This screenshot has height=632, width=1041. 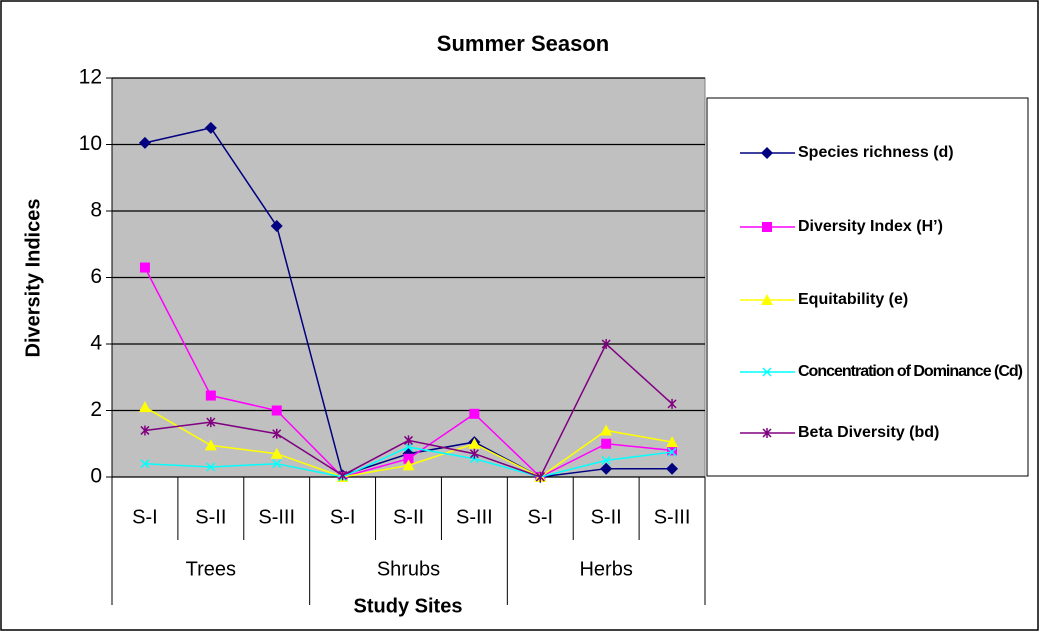 What do you see at coordinates (90, 77) in the screenshot?
I see `y-tick-label: 12` at bounding box center [90, 77].